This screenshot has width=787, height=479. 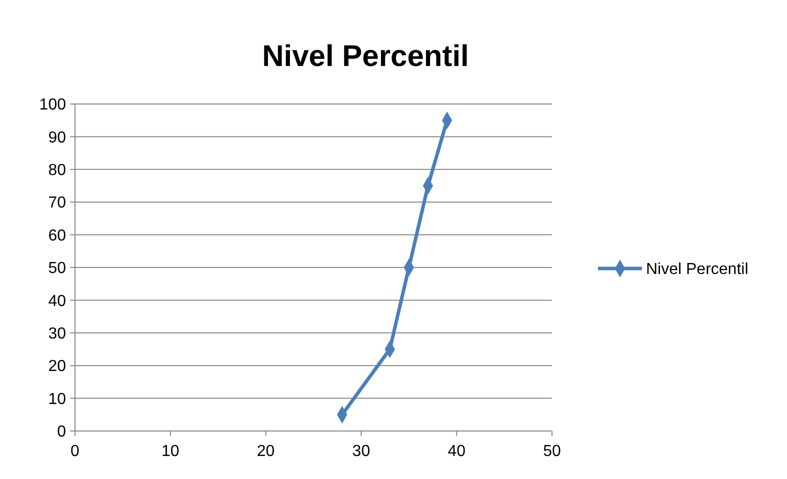 What do you see at coordinates (57, 334) in the screenshot?
I see `y-tick-label: 30` at bounding box center [57, 334].